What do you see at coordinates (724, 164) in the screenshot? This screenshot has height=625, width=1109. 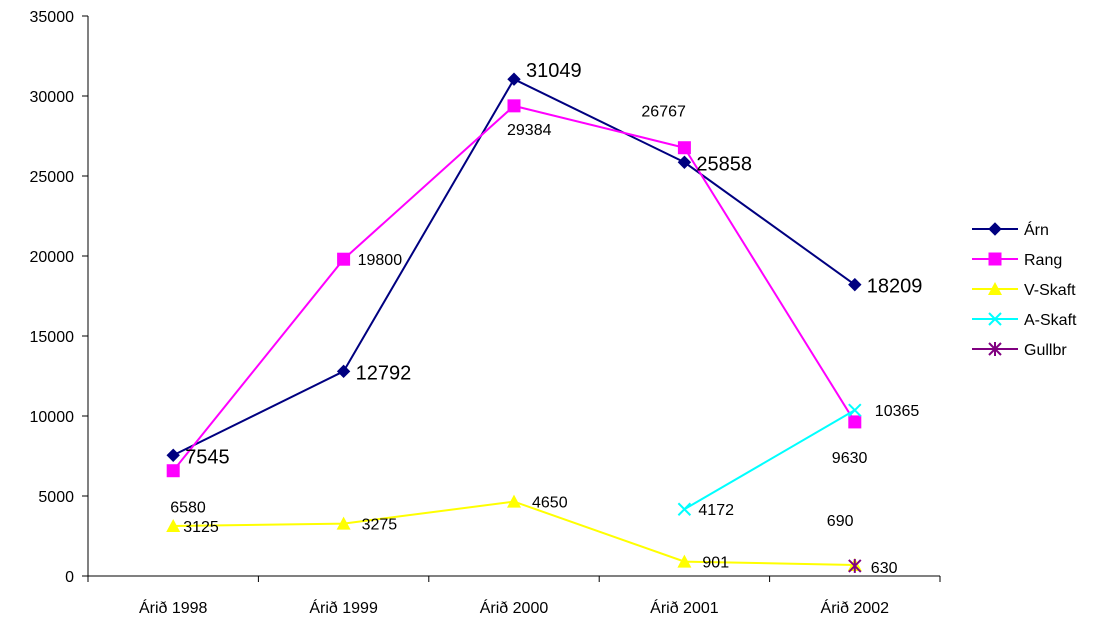 I see `data-label: 25858` at bounding box center [724, 164].